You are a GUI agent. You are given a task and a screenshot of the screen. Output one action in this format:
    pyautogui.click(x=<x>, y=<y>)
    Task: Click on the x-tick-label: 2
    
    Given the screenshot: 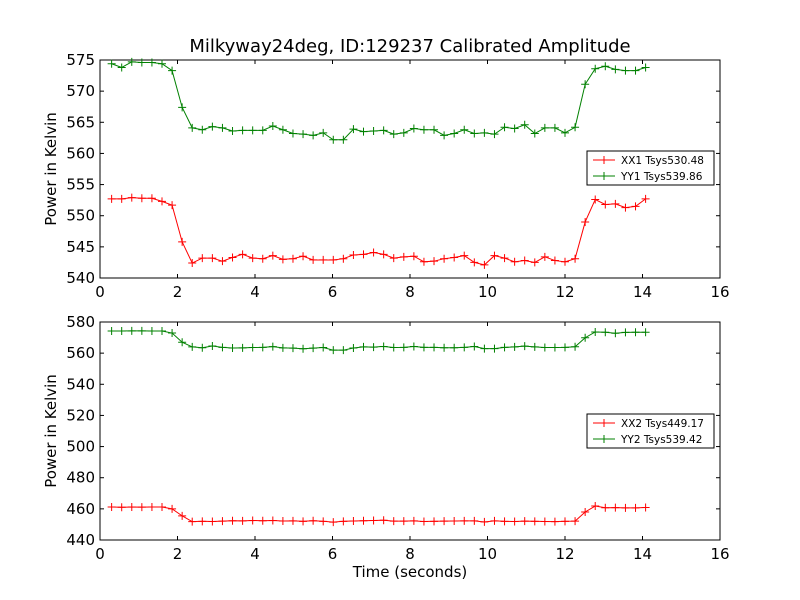 What is the action you would take?
    pyautogui.click(x=178, y=292)
    